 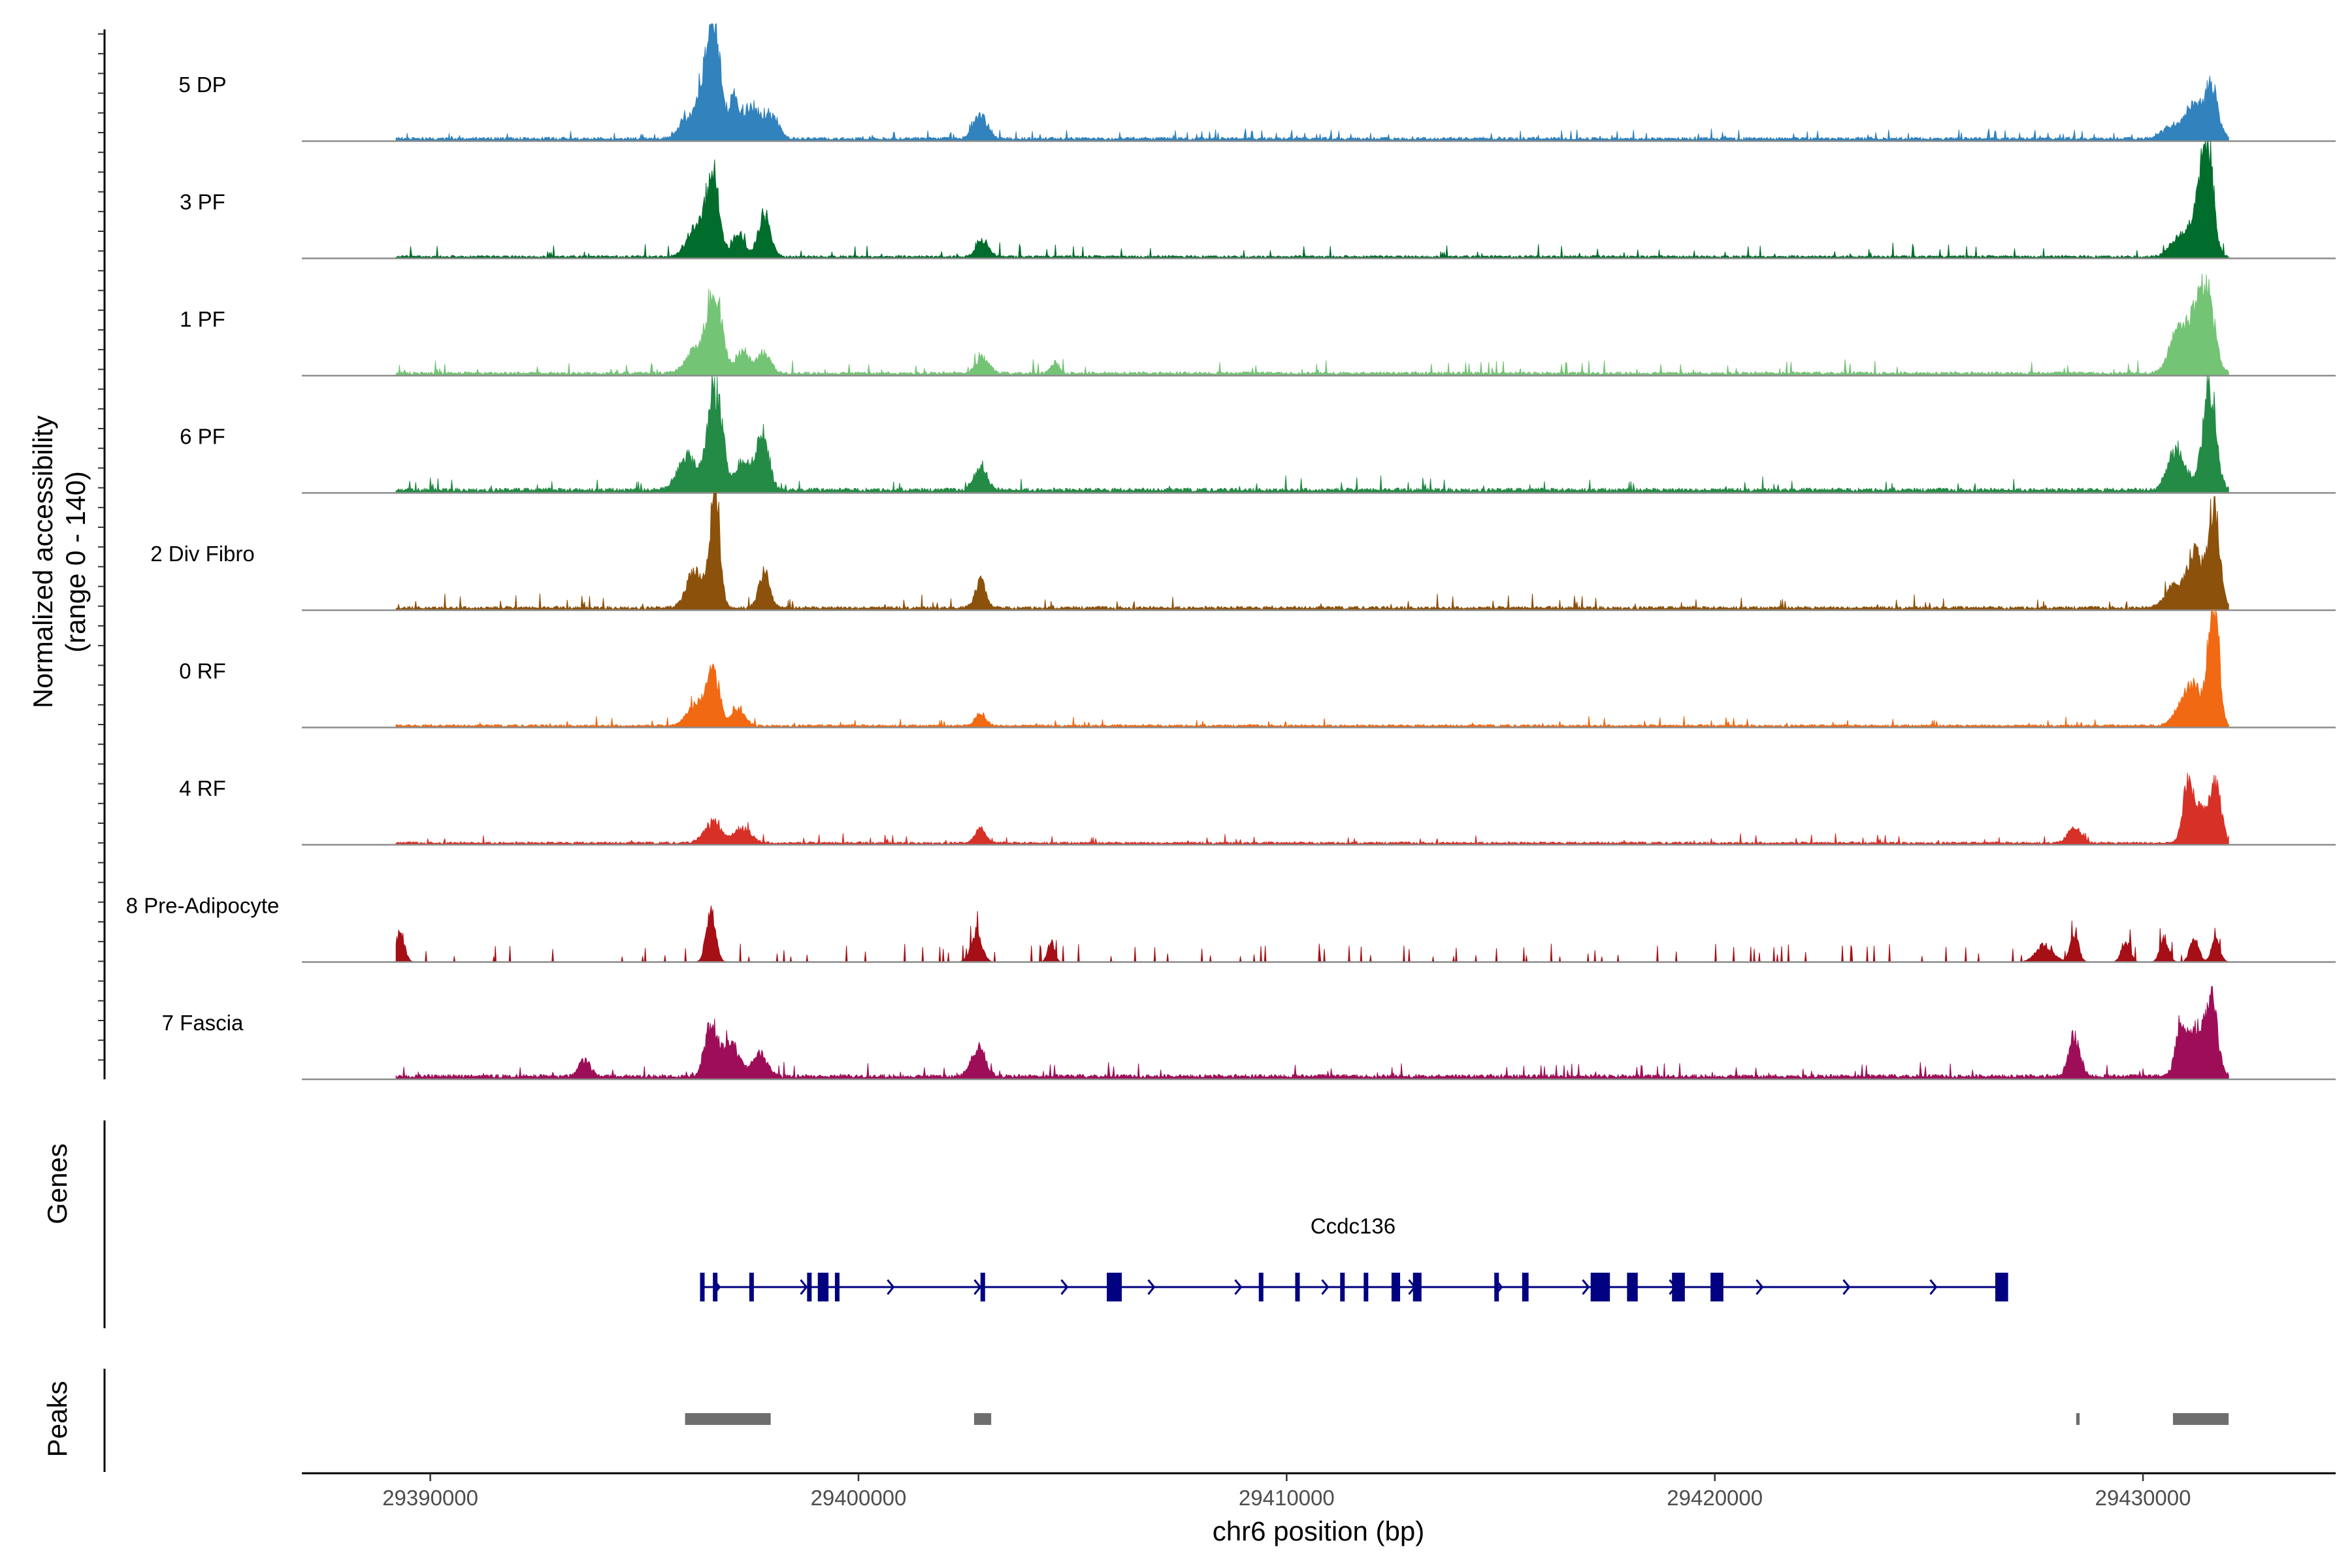 I want to click on track-4: 6 PF, so click(x=1258, y=434).